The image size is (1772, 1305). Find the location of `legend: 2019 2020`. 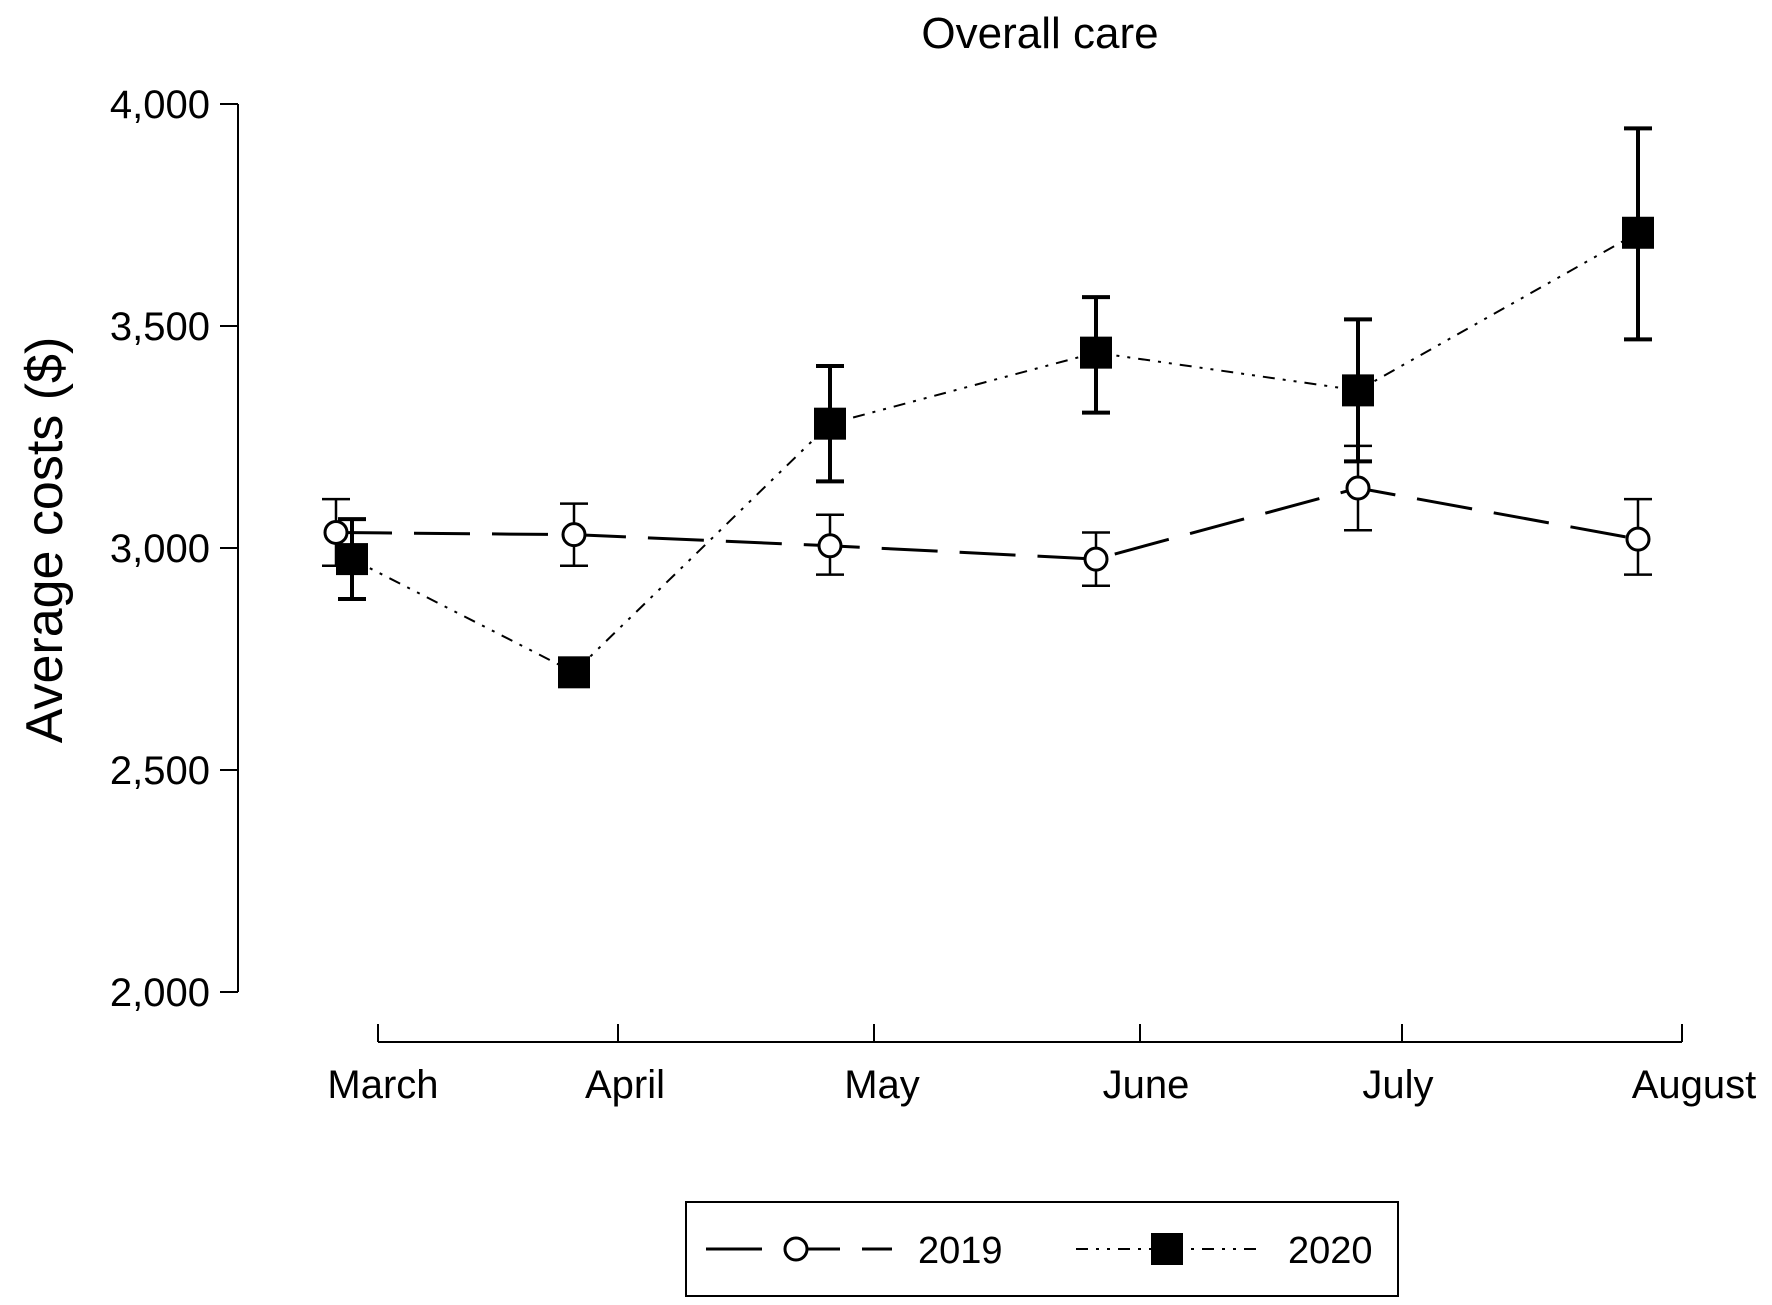

legend: 2019 2020 is located at coordinates (1042, 1249).